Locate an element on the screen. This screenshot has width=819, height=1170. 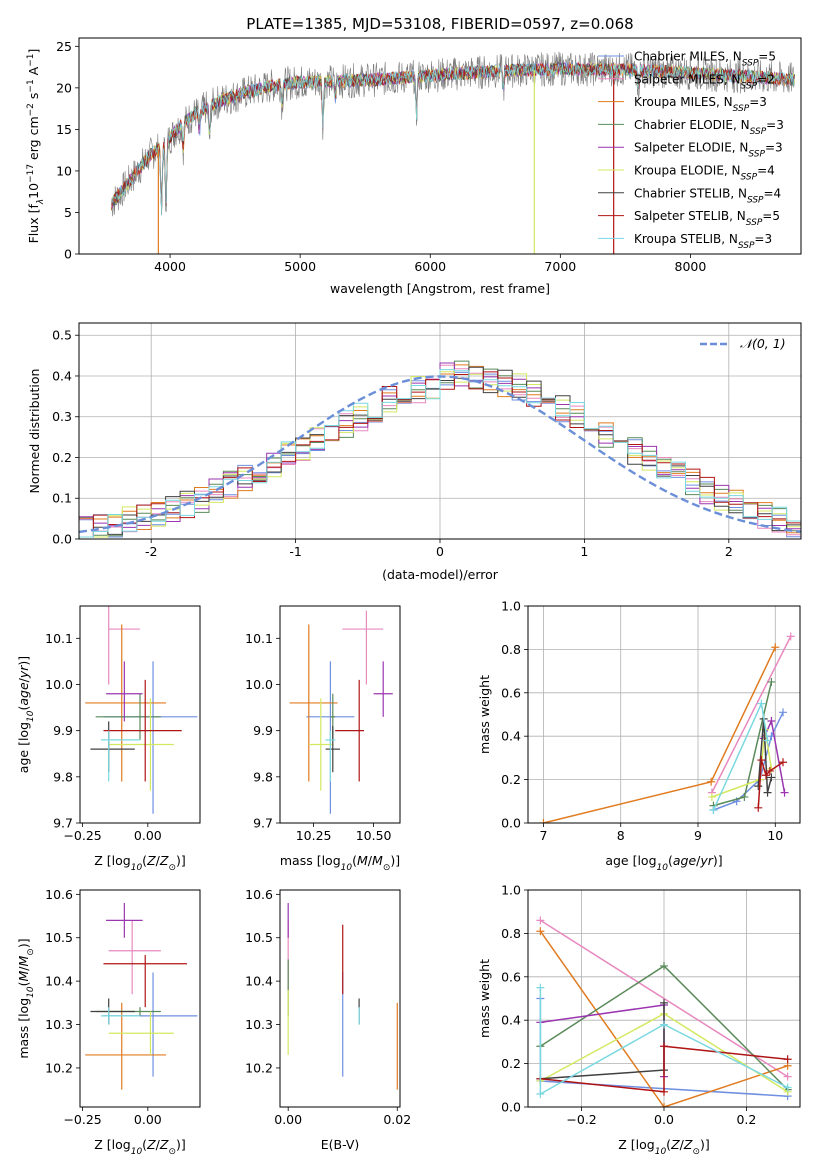
y-tick-label: 0 is located at coordinates (68, 254).